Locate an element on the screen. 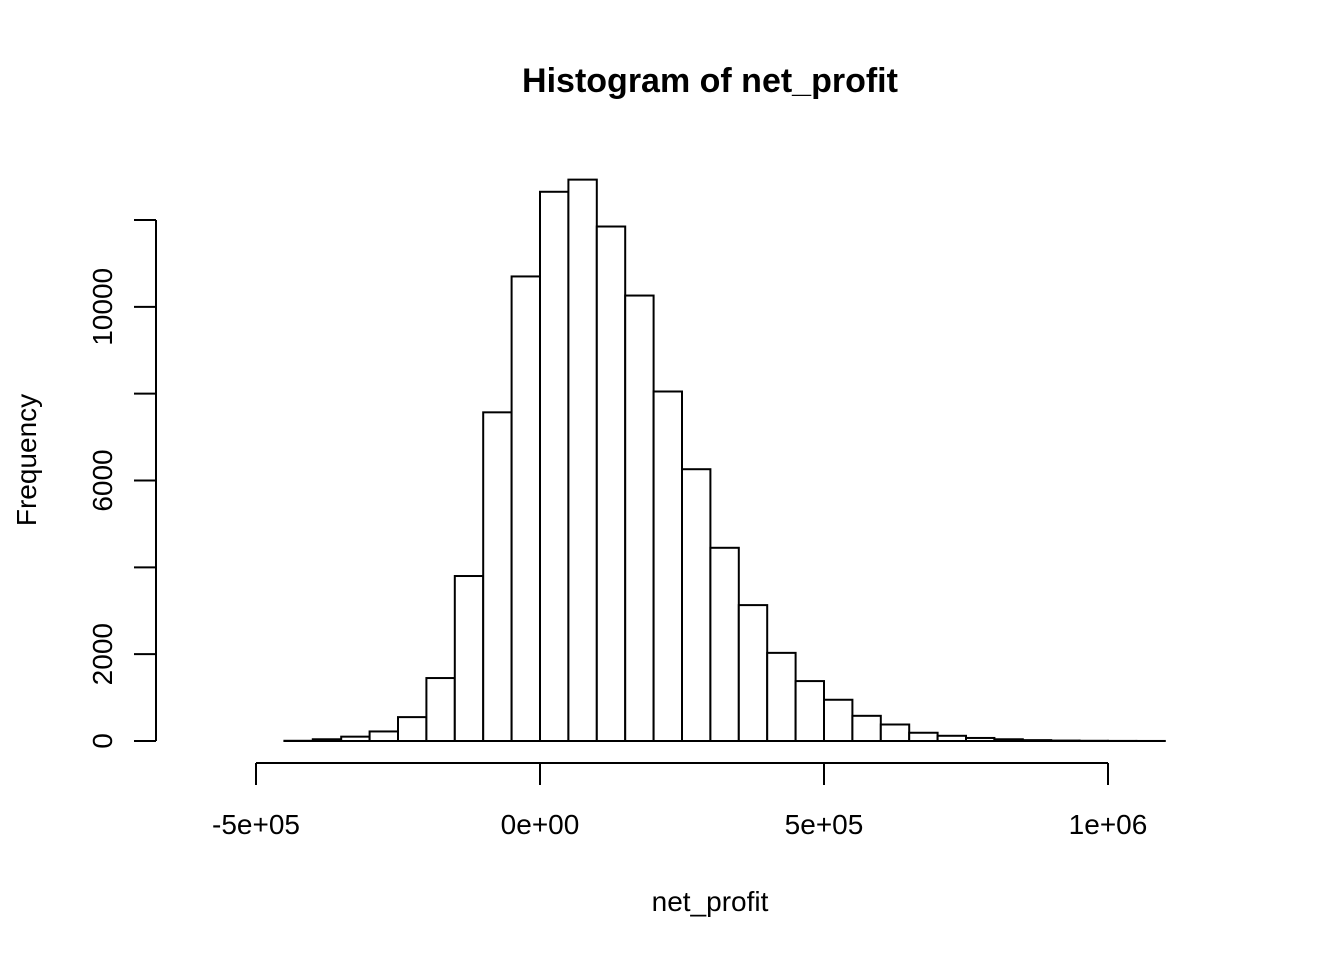 The width and height of the screenshot is (1344, 960). y-tick-label-0: 0 is located at coordinates (102, 741).